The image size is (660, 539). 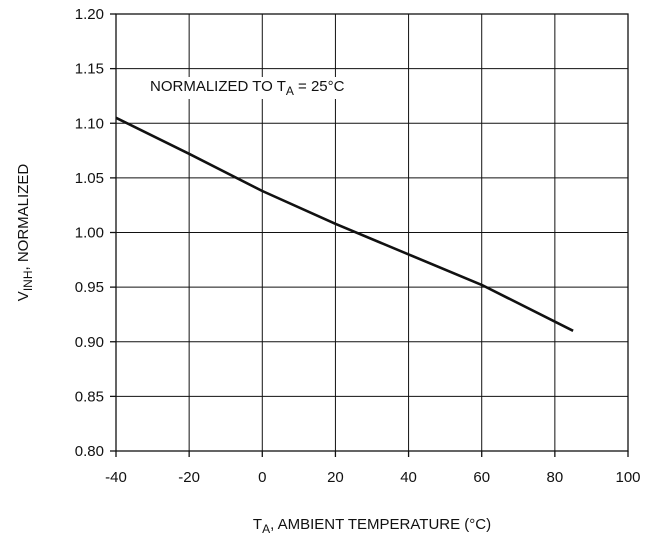 I want to click on x-tick-label: 100, so click(x=627, y=477).